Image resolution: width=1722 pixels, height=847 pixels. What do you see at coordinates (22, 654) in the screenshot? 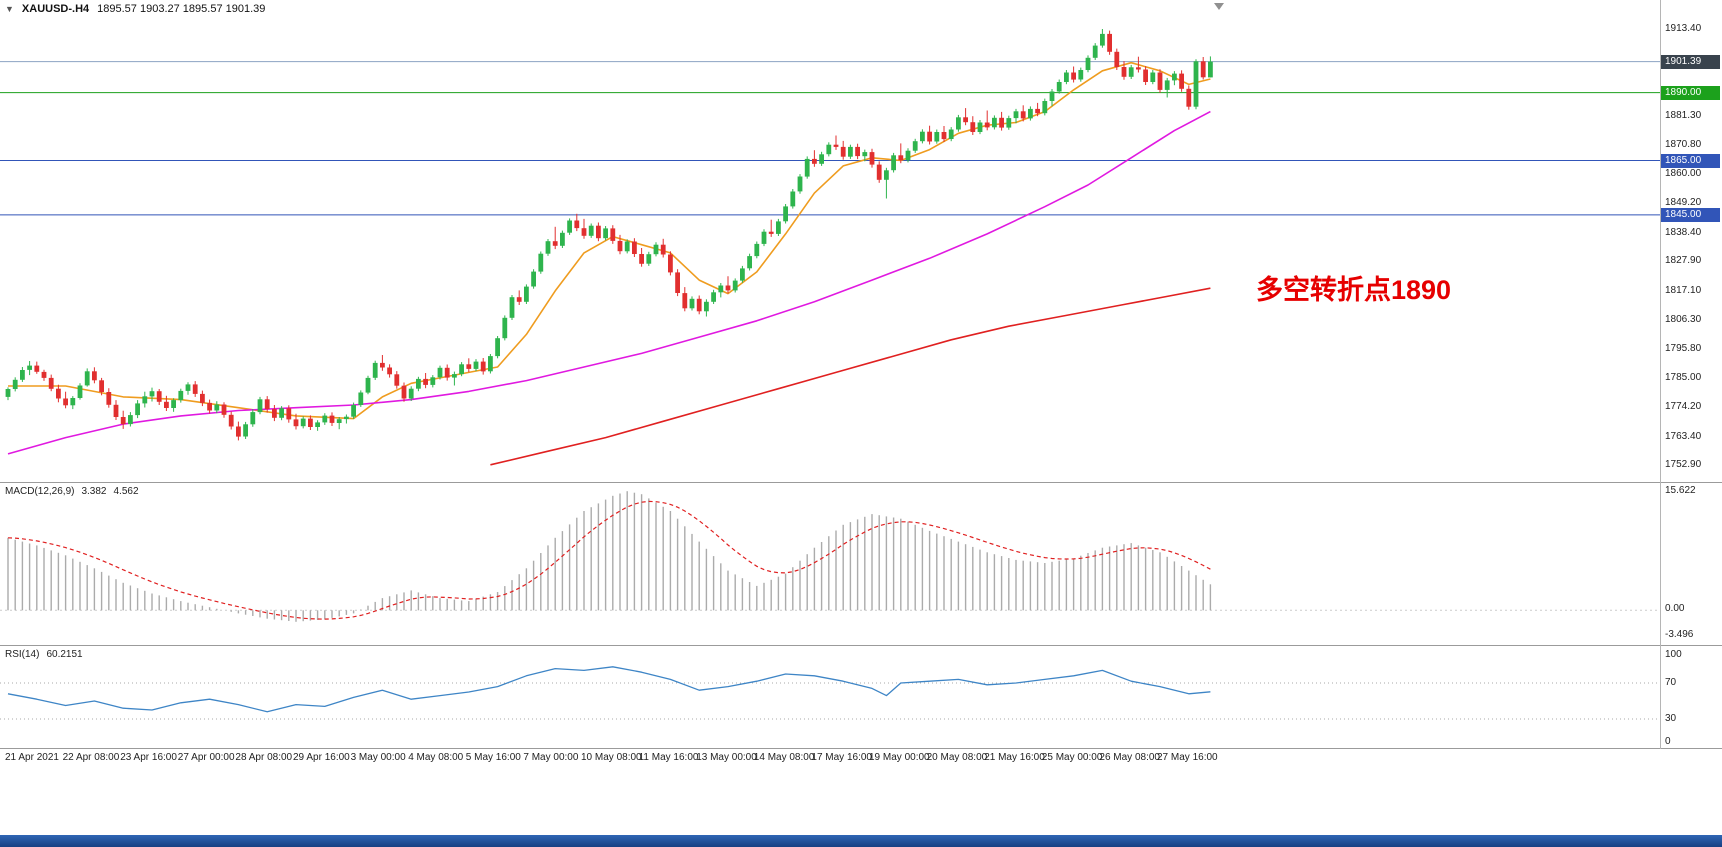
I see `rsi-label: RSI(14)` at bounding box center [22, 654].